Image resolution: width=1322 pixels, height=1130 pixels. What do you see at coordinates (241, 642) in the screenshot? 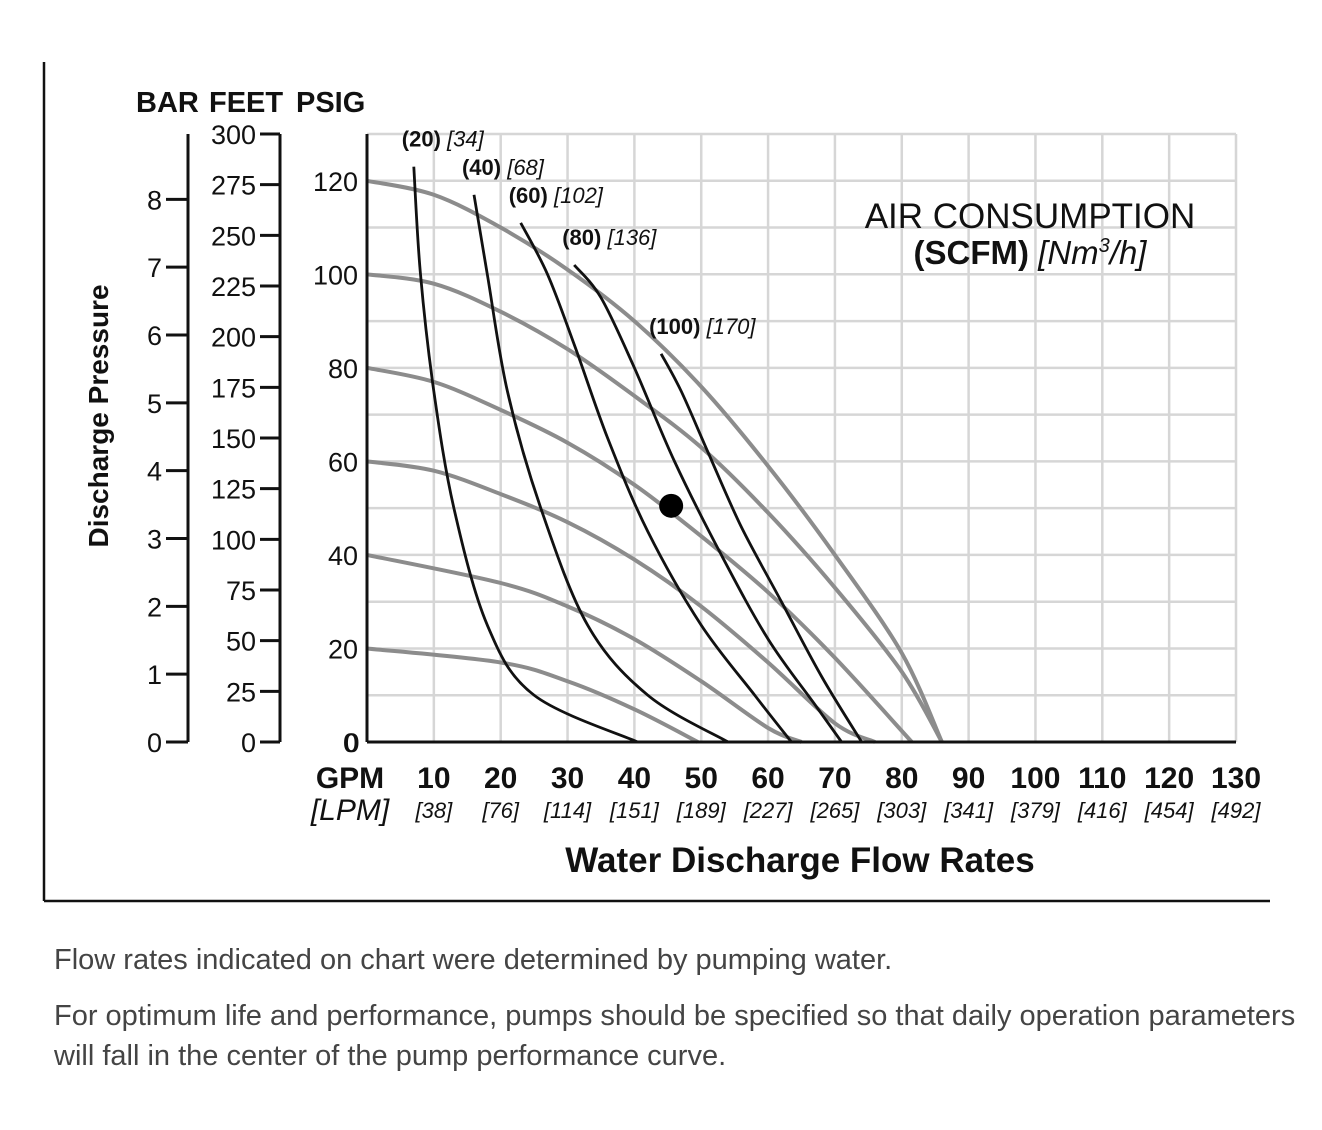
I see `feet-tick-label: 50` at bounding box center [241, 642].